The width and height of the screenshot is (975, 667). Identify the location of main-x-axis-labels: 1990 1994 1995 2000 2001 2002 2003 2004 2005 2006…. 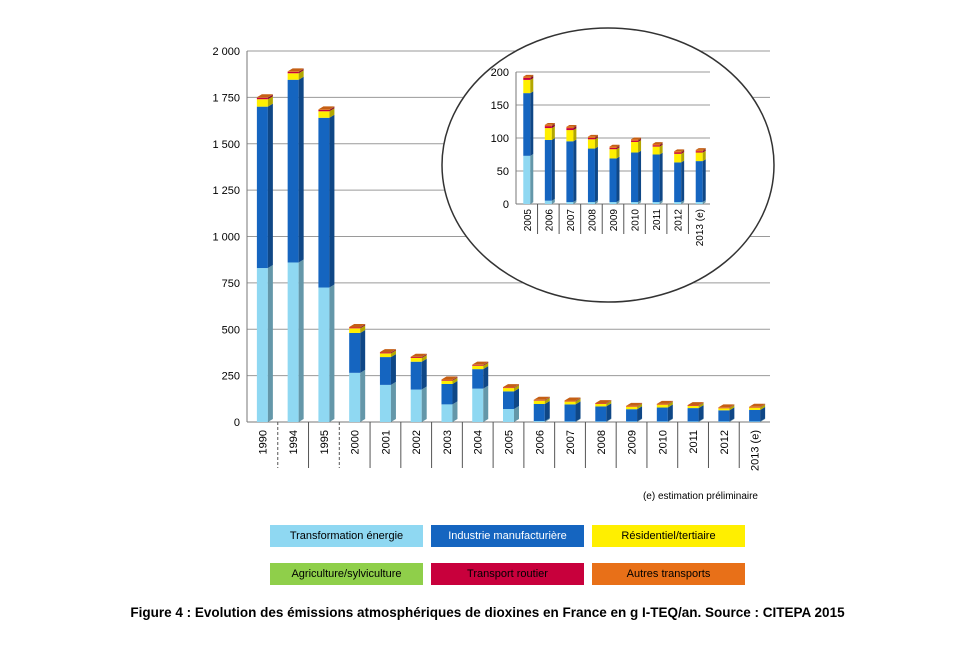
(509, 446).